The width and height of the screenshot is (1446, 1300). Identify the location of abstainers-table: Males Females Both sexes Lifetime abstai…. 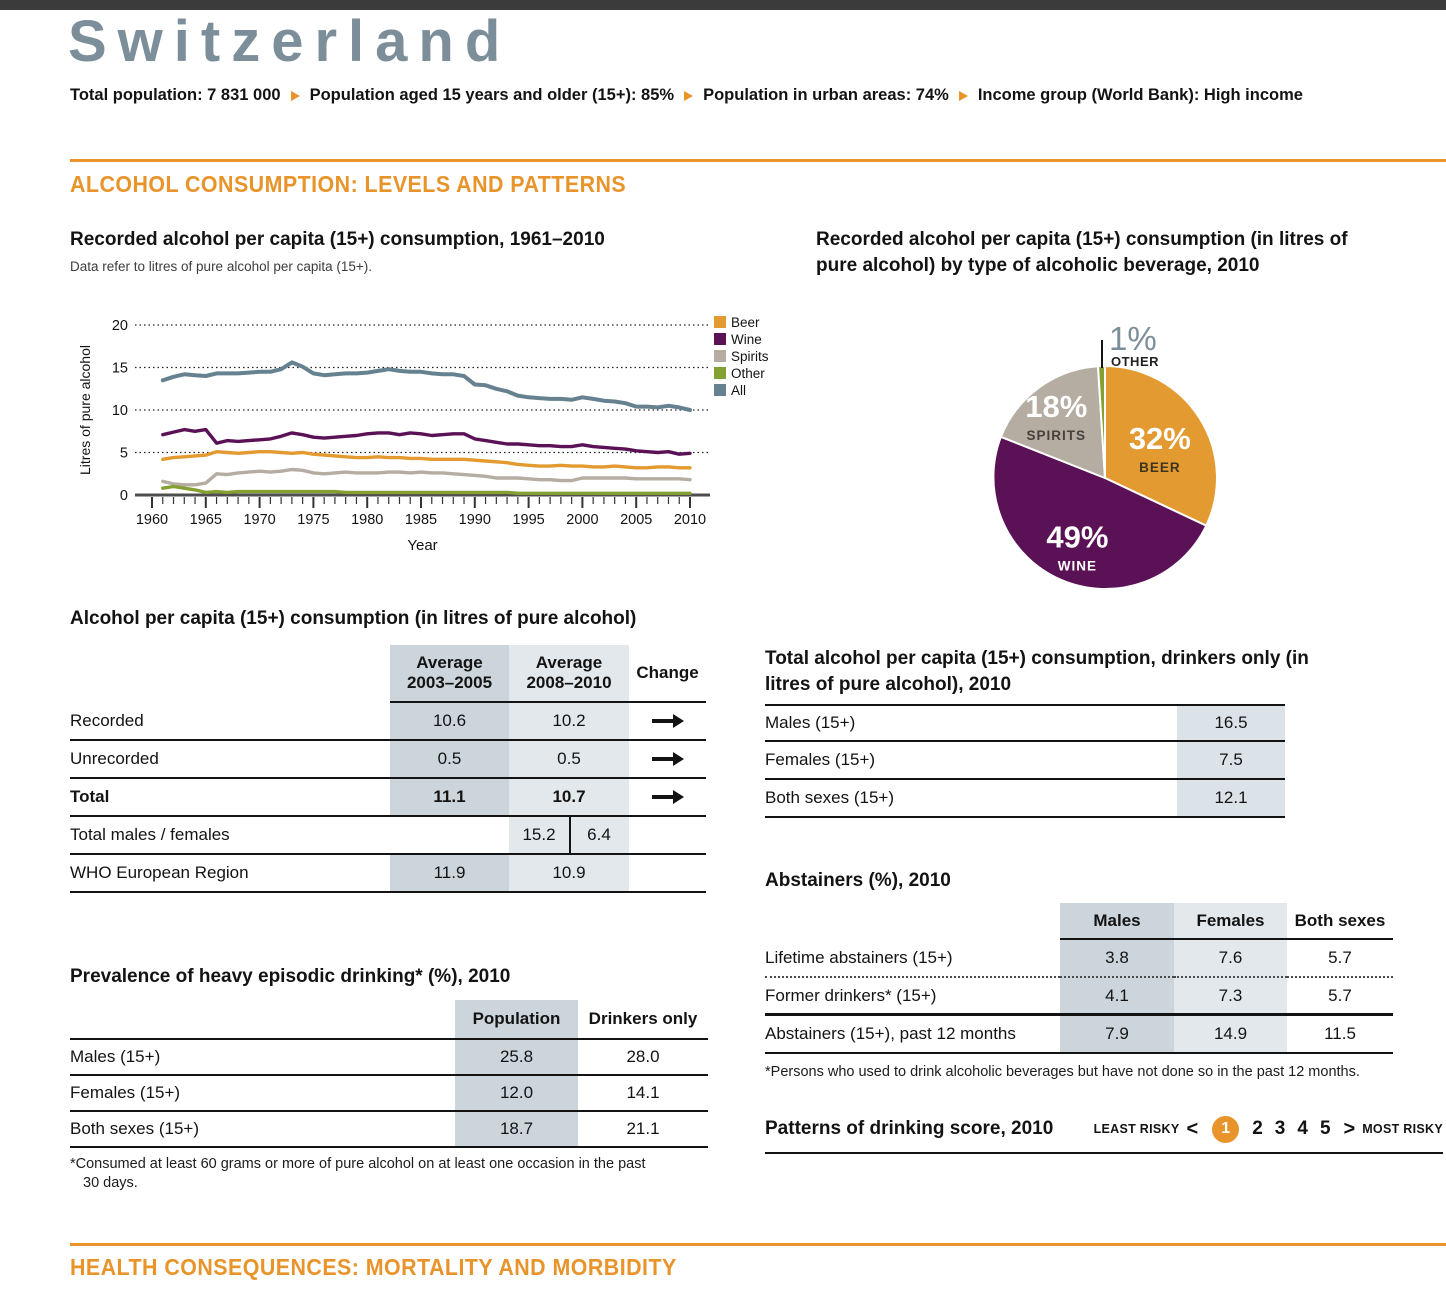
(1079, 978).